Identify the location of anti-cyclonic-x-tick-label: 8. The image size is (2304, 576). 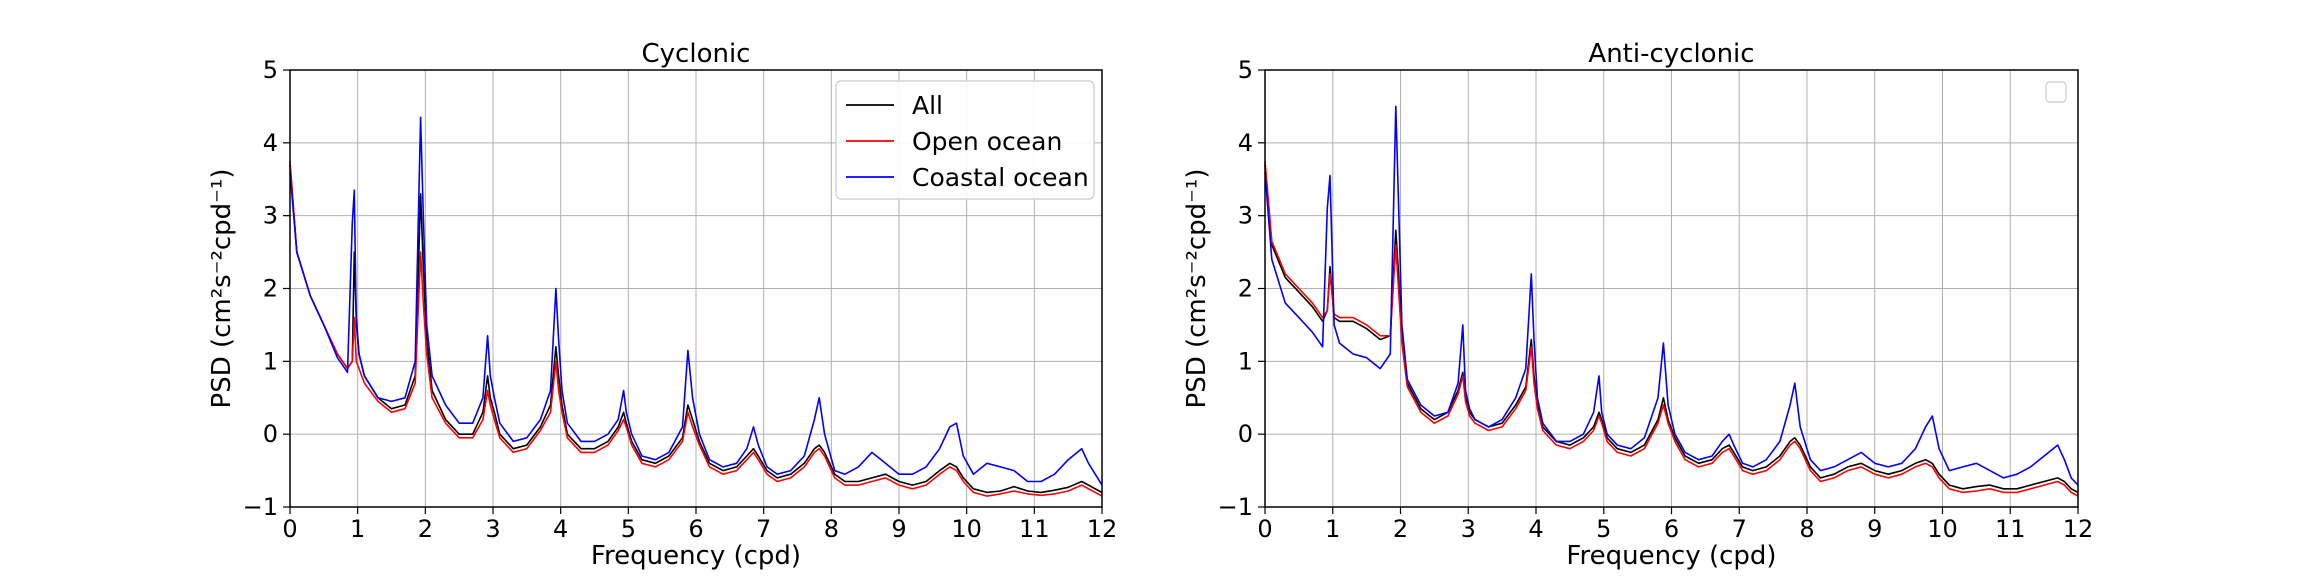
(1806, 529).